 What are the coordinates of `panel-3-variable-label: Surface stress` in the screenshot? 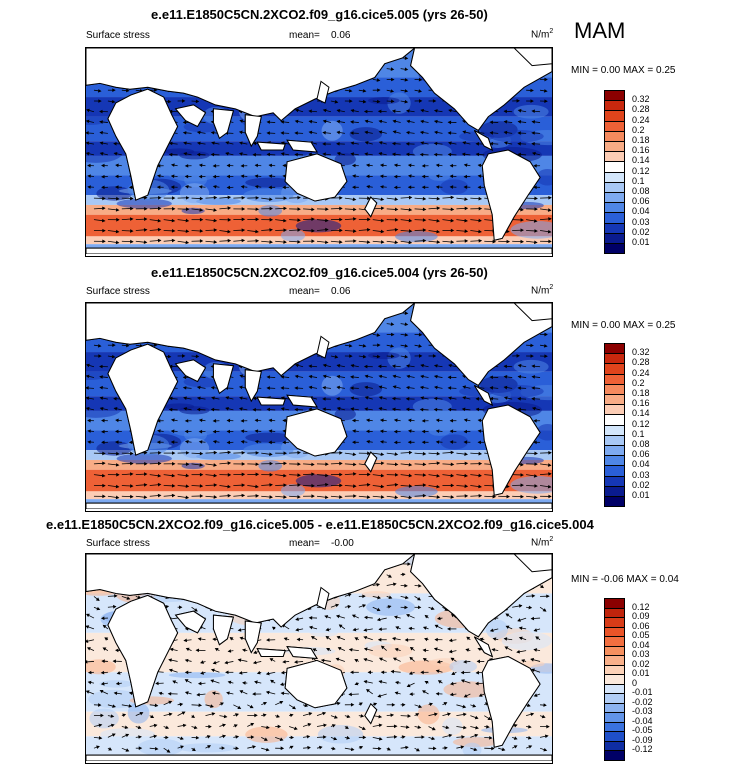 It's located at (118, 543).